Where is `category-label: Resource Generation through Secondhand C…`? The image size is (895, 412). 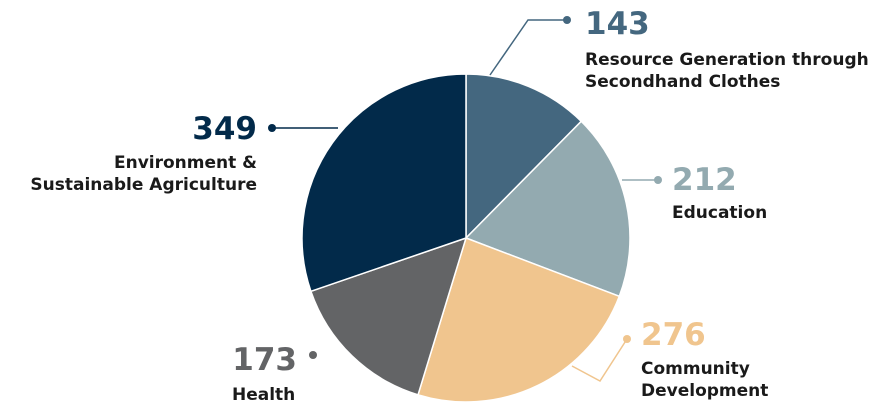
category-label: Resource Generation through Secondhand C… is located at coordinates (727, 71).